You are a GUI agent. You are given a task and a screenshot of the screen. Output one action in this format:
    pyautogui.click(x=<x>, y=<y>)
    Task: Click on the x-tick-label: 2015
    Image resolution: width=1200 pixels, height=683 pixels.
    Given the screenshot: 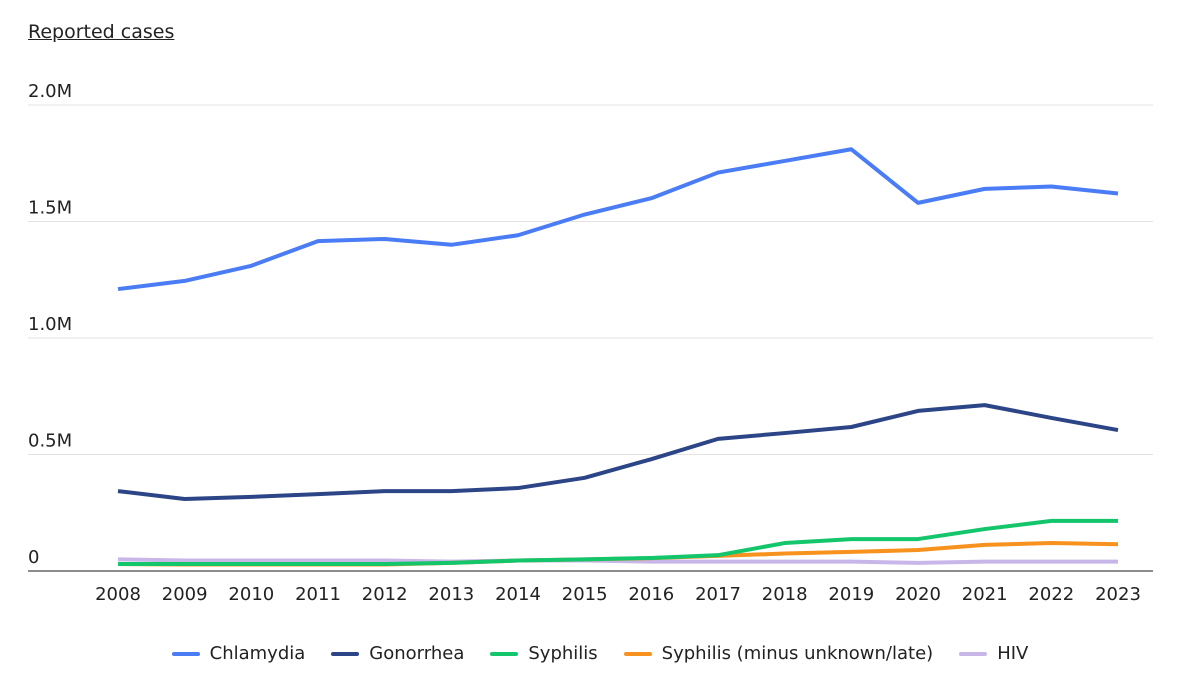 What is the action you would take?
    pyautogui.click(x=585, y=594)
    